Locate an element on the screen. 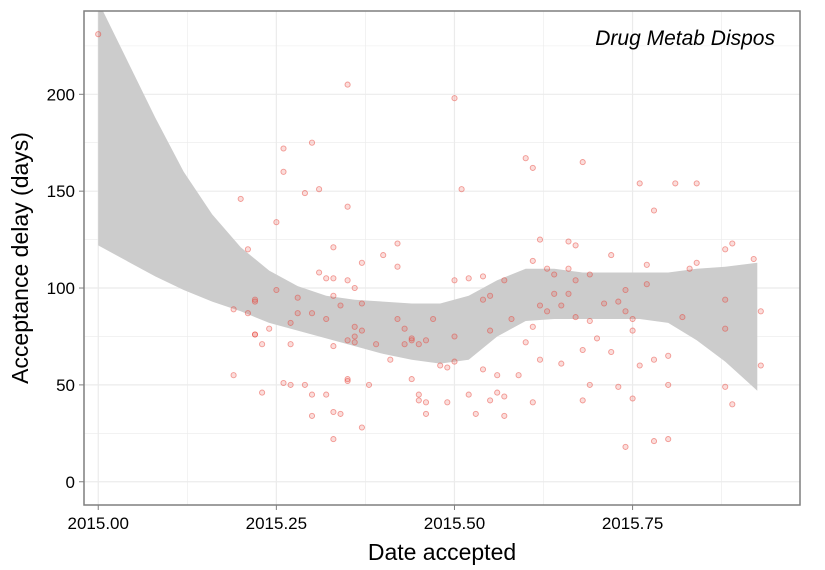 The height and width of the screenshot is (570, 825). y-tick-label: 0 is located at coordinates (70, 482).